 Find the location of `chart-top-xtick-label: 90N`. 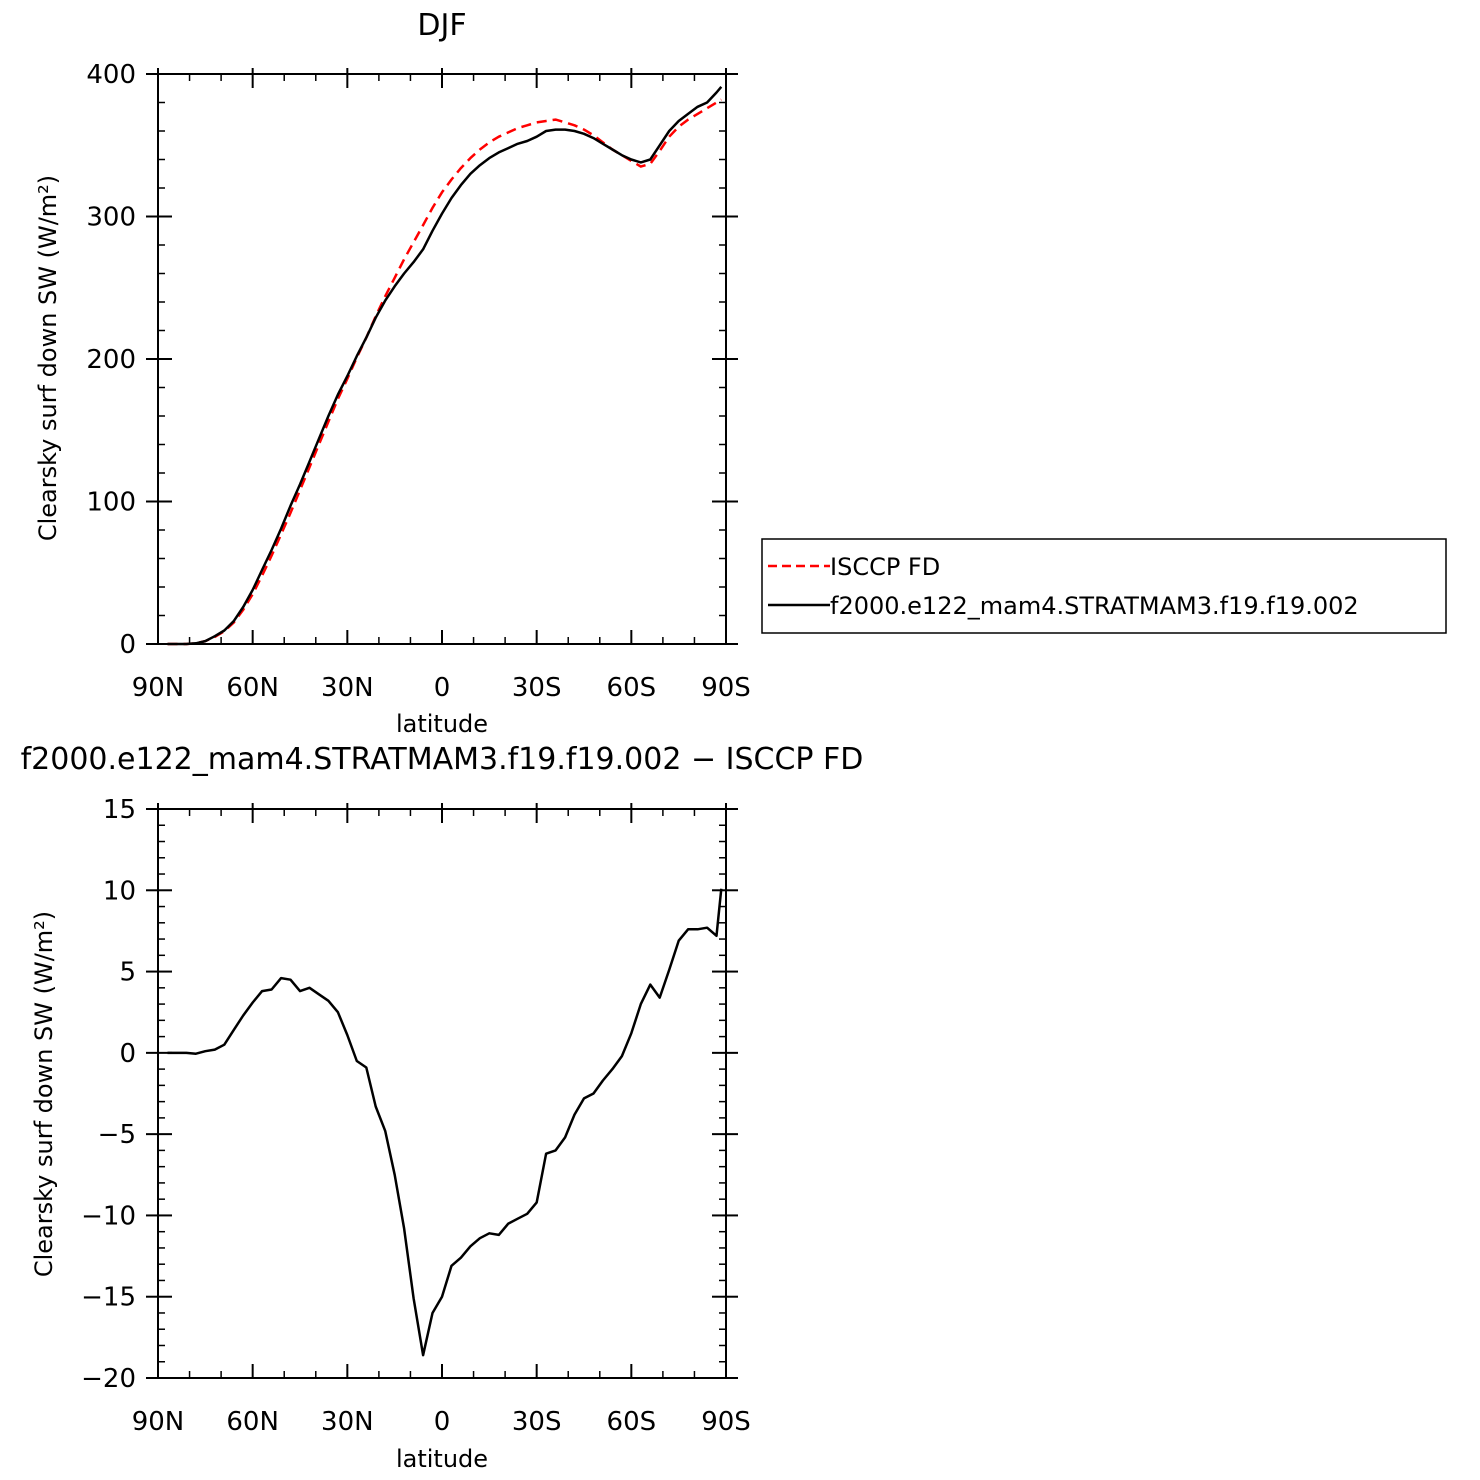

chart-top-xtick-label: 90N is located at coordinates (158, 688).